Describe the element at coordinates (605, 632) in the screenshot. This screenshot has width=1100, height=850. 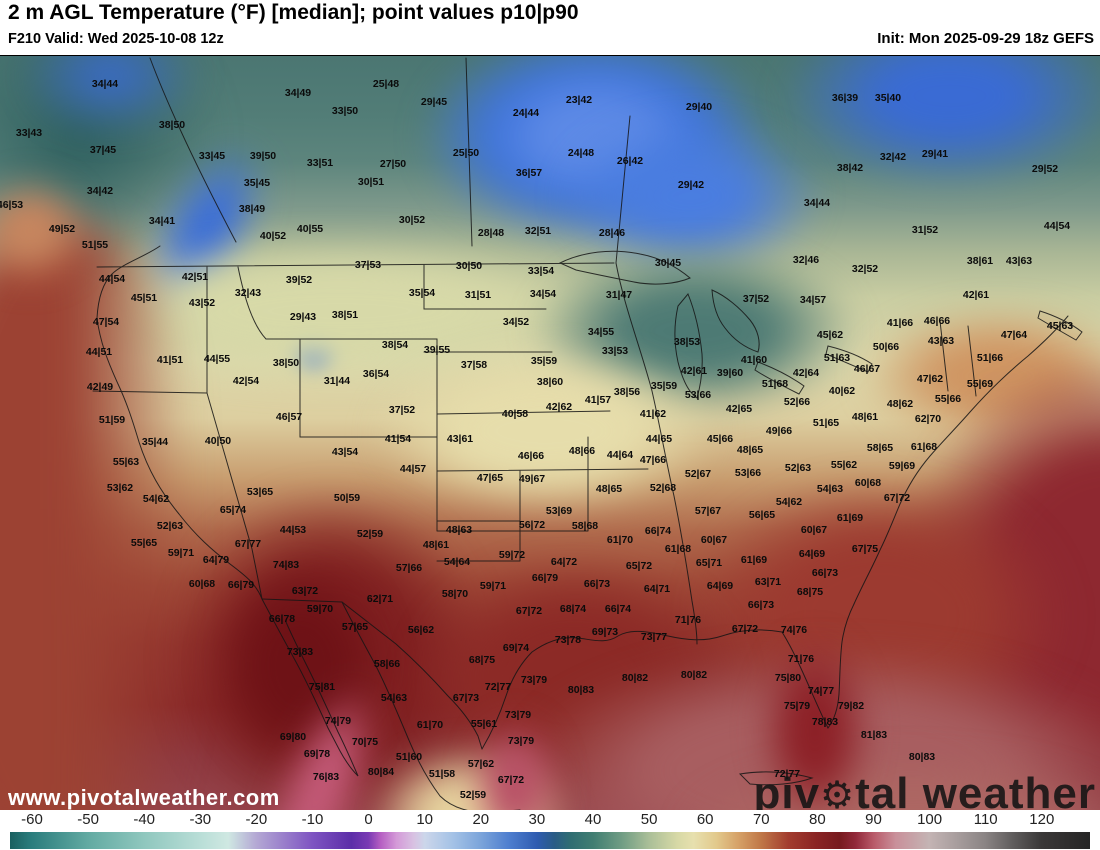
I see `point-value: 69|73` at that location.